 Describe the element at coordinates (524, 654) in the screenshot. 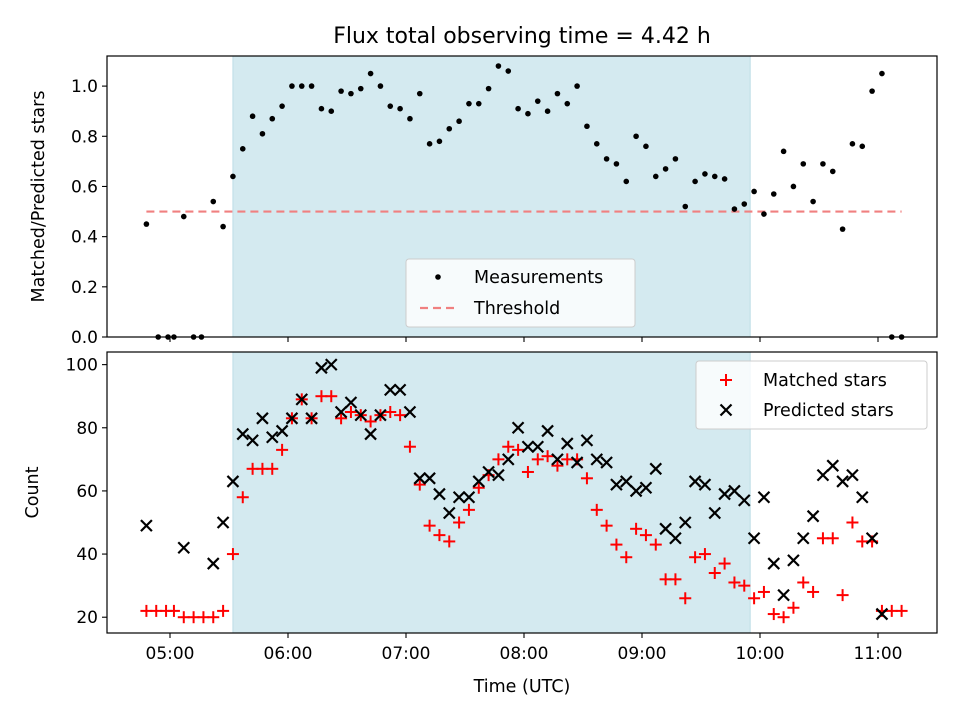

I see `x-tick-label: 08:00` at that location.